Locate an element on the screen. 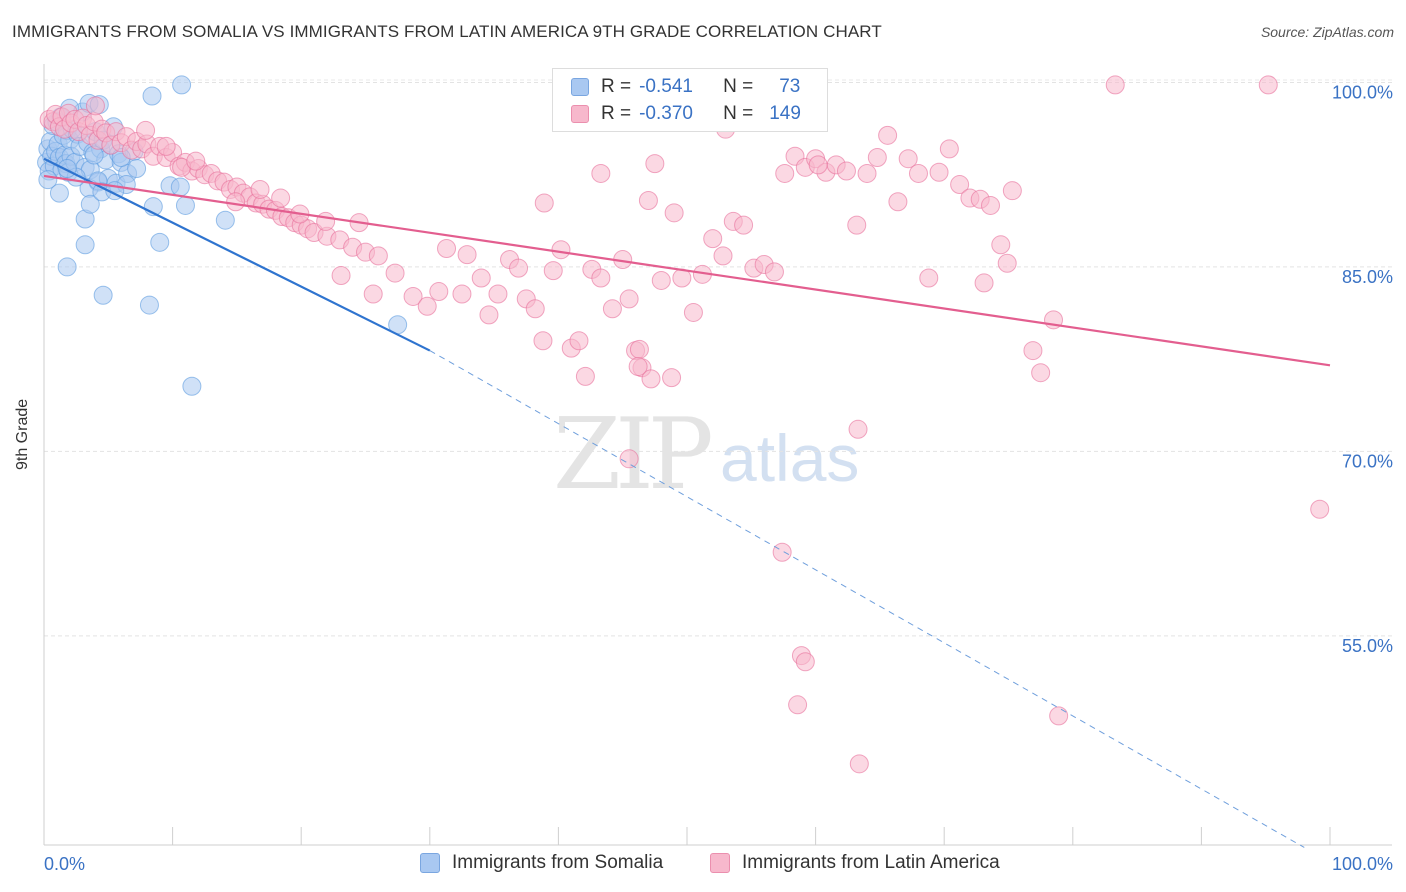 This screenshot has height=892, width=1406. y-tick-label: 85.0% is located at coordinates (1367, 277).